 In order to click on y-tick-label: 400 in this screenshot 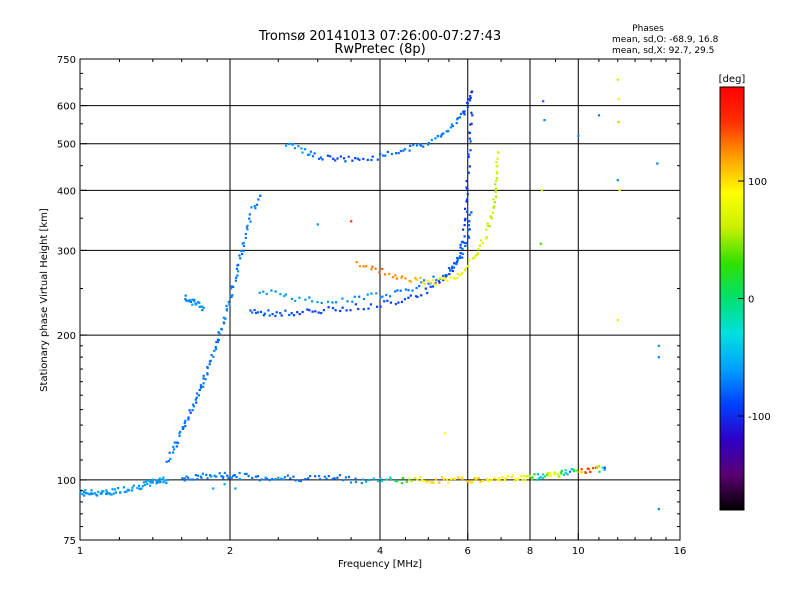, I will do `click(66, 191)`.